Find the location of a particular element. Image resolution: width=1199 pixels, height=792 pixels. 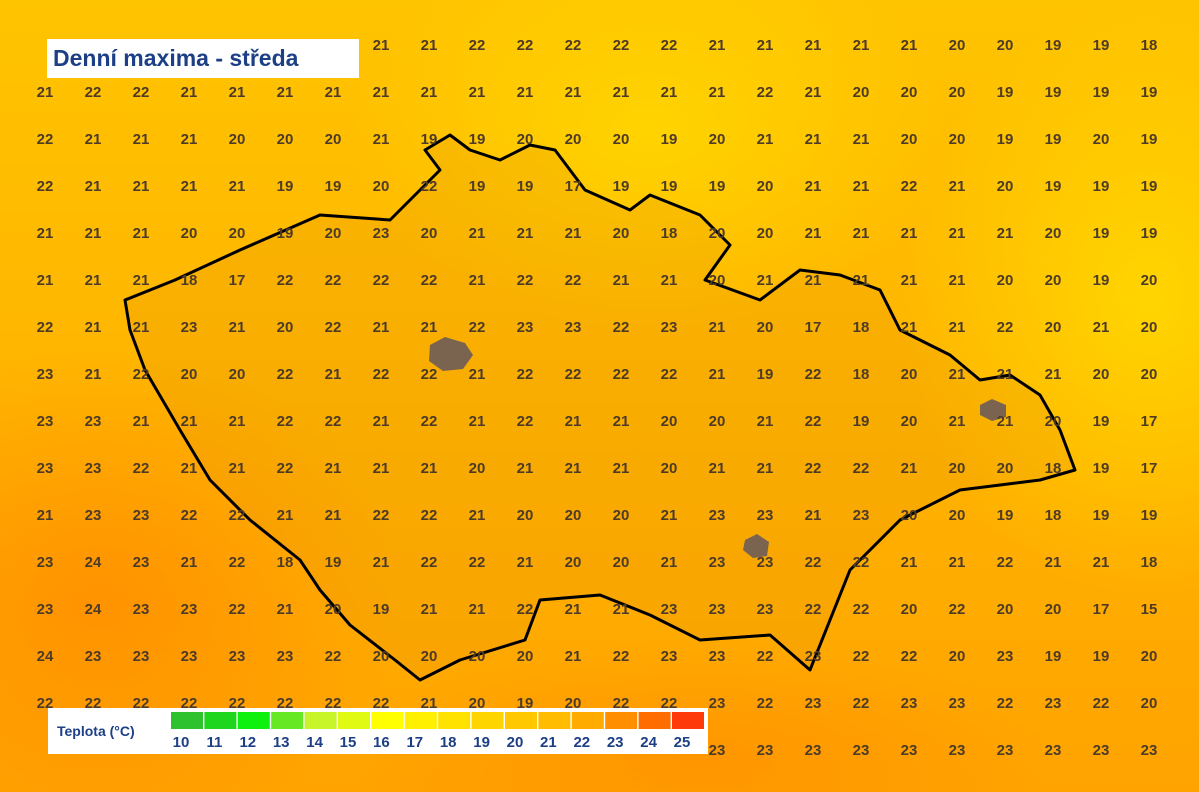

legend-label: 21 is located at coordinates (548, 742).